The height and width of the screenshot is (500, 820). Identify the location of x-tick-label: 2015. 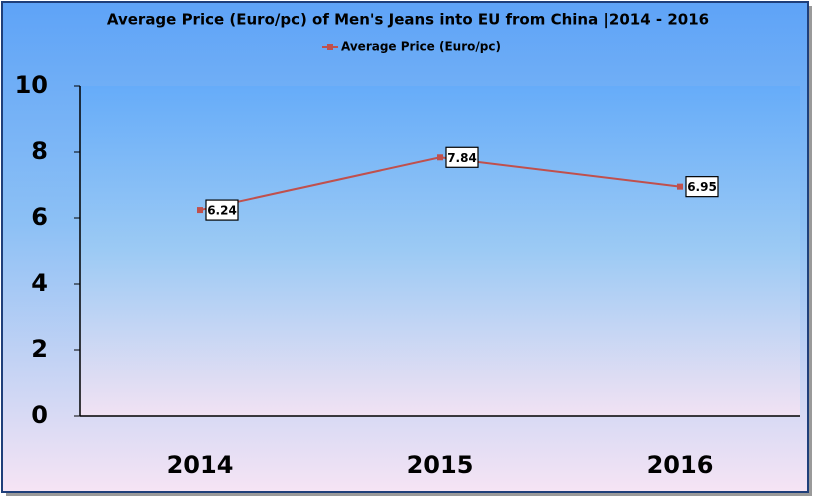
(440, 465).